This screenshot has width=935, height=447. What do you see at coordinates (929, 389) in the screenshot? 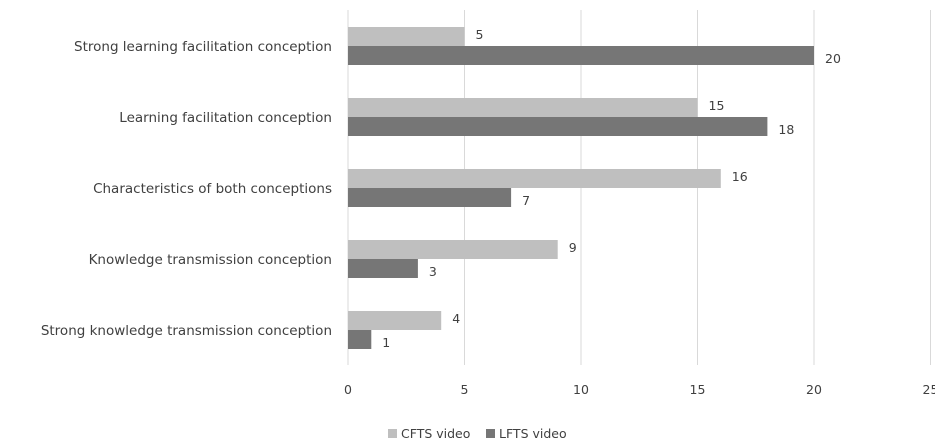
I see `x-tick-label-25: 25` at bounding box center [929, 389].